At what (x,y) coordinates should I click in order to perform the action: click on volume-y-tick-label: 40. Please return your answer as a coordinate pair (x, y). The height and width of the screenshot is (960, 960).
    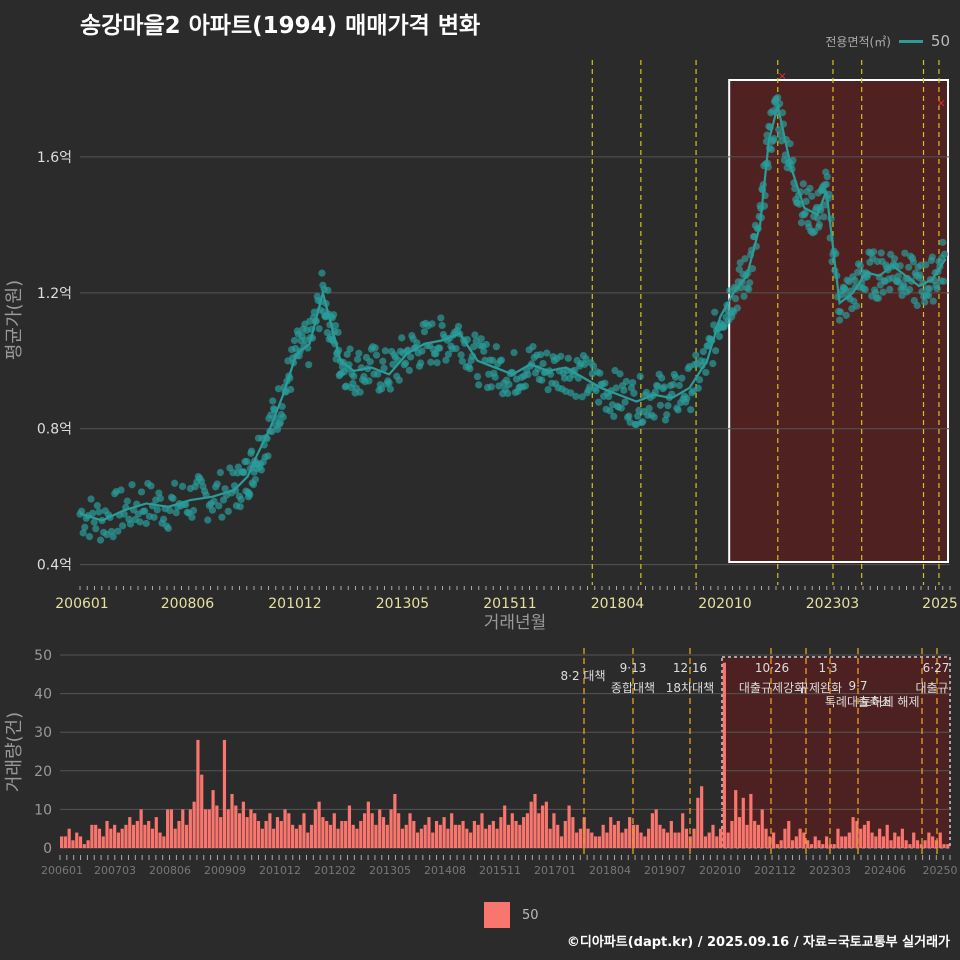
    Looking at the image, I should click on (43, 695).